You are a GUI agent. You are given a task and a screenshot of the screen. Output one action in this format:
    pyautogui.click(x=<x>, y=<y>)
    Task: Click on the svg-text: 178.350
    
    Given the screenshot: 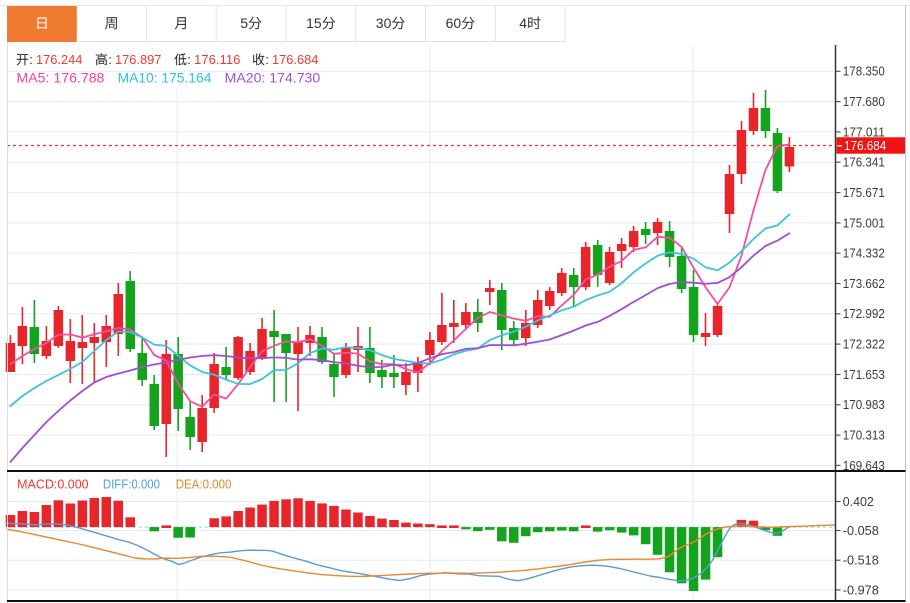 What is the action you would take?
    pyautogui.click(x=864, y=72)
    